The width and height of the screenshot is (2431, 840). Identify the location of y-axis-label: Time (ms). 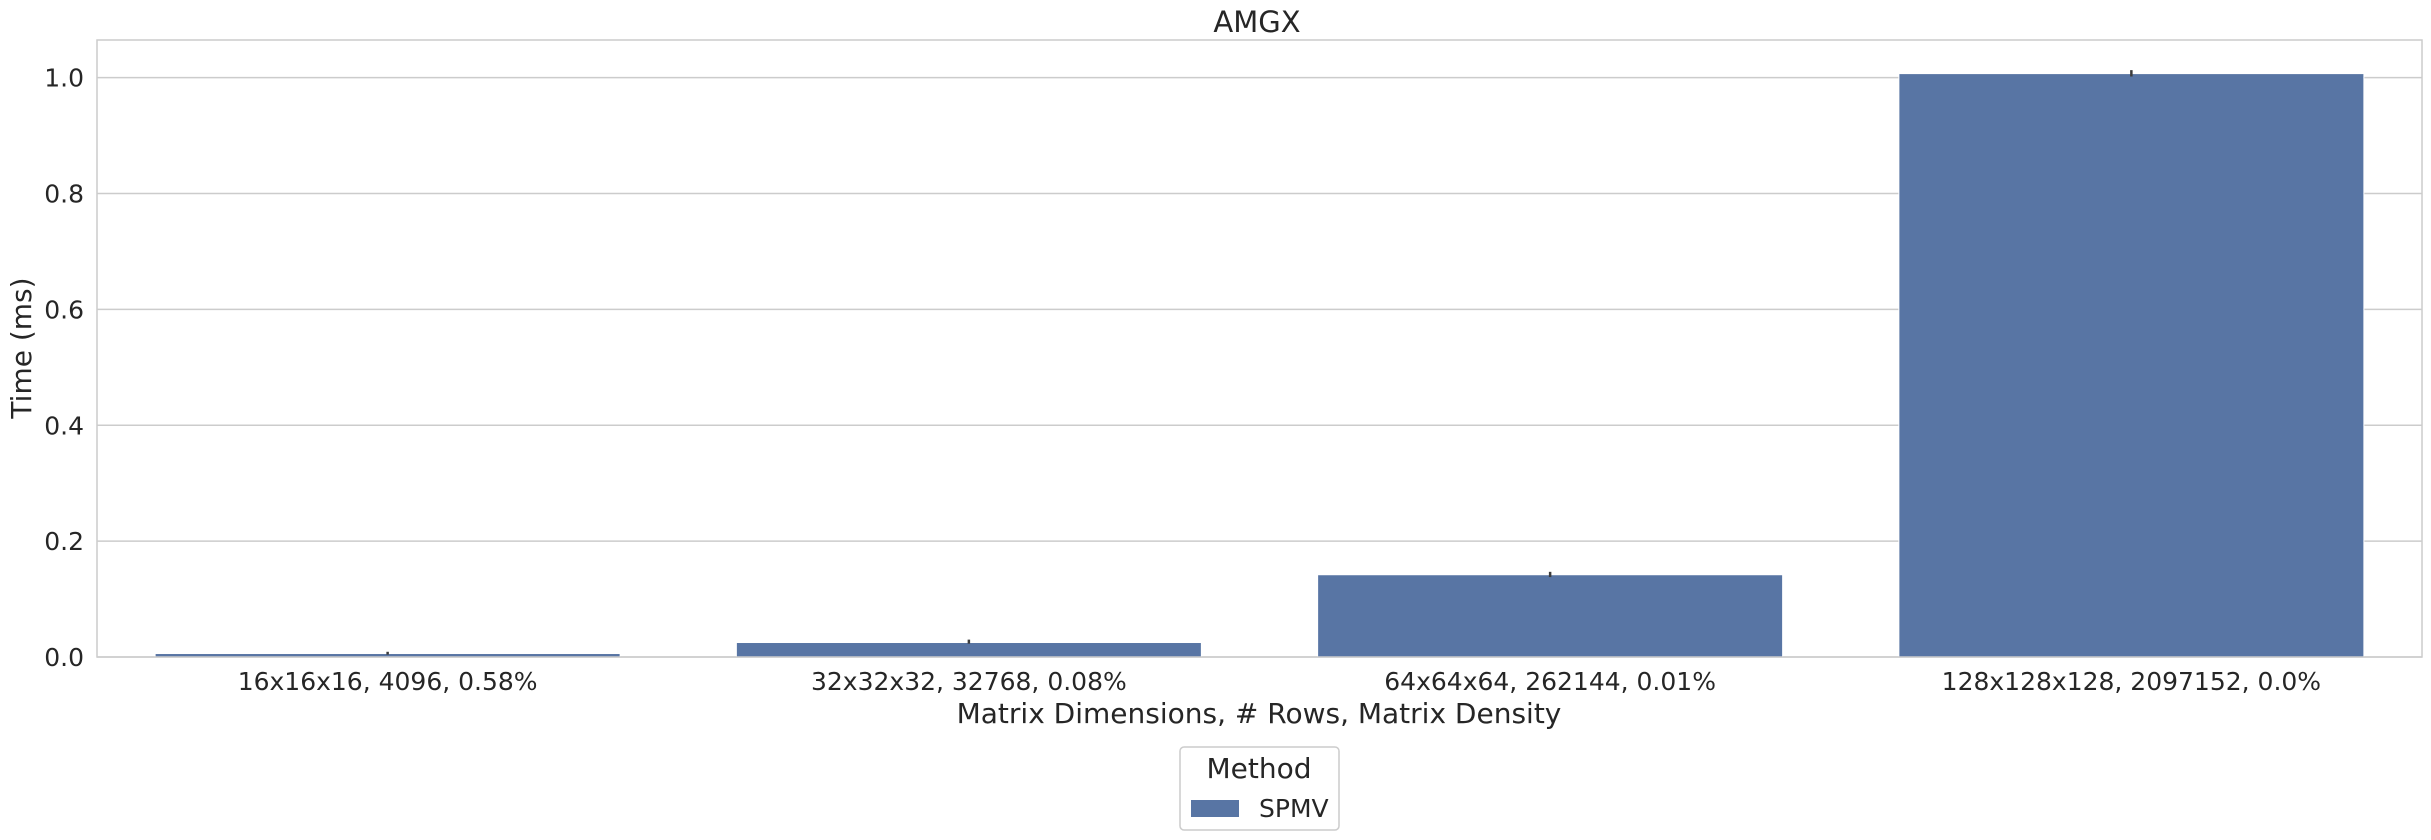
(21, 348).